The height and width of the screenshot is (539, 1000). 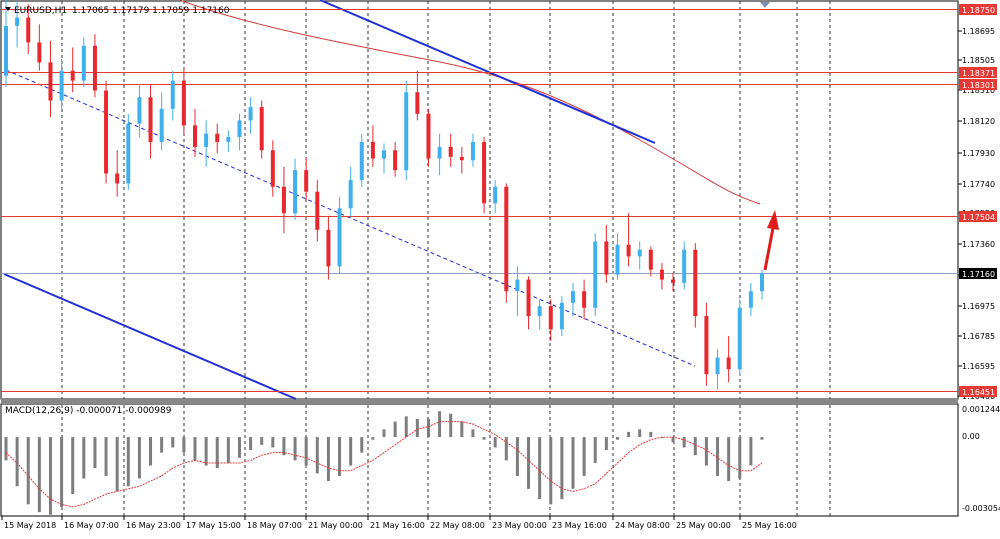 I want to click on forecast-arrow, so click(x=771, y=240).